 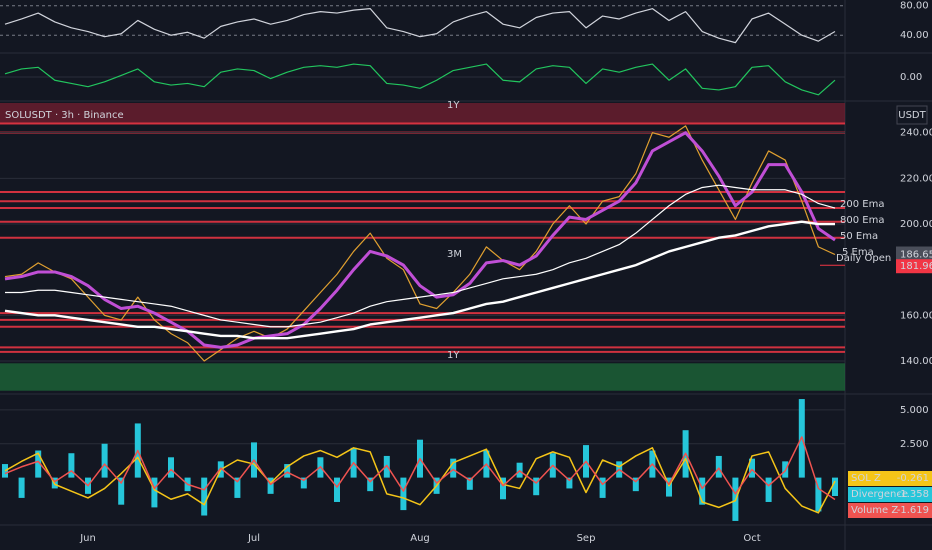 What do you see at coordinates (422, 377) in the screenshot?
I see `support-zone` at bounding box center [422, 377].